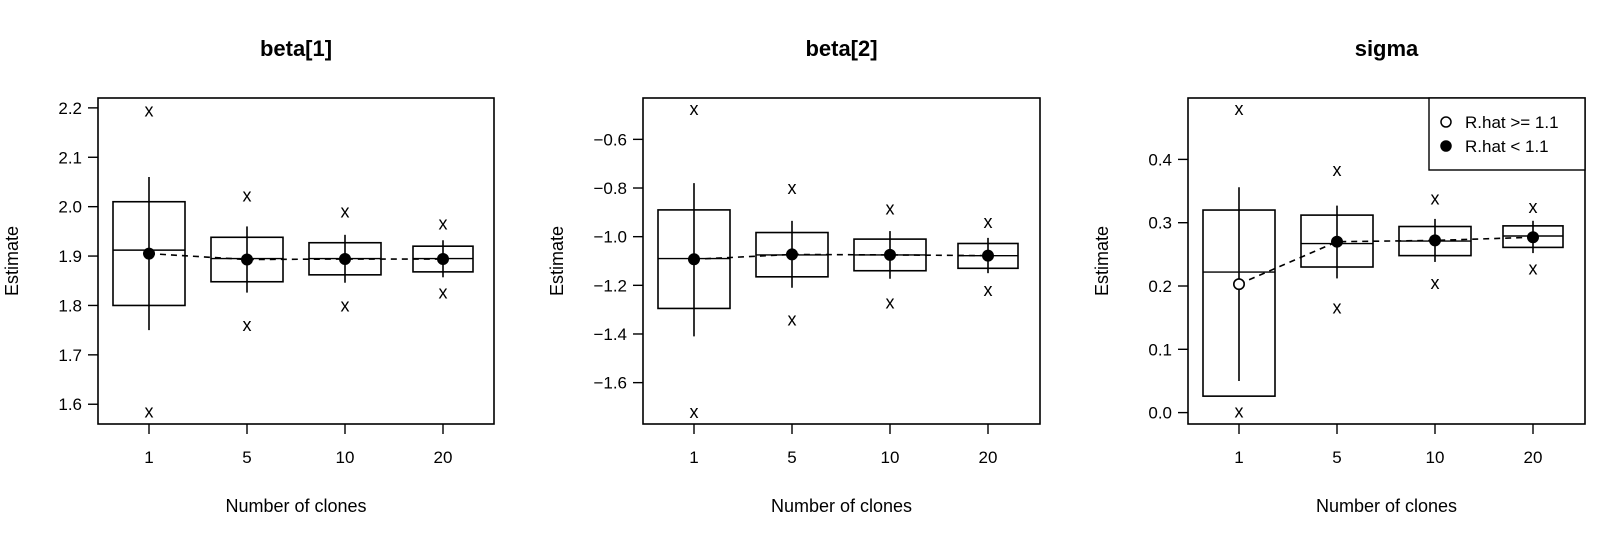 Image resolution: width=1620 pixels, height=540 pixels. I want to click on legend-box, so click(1507, 134).